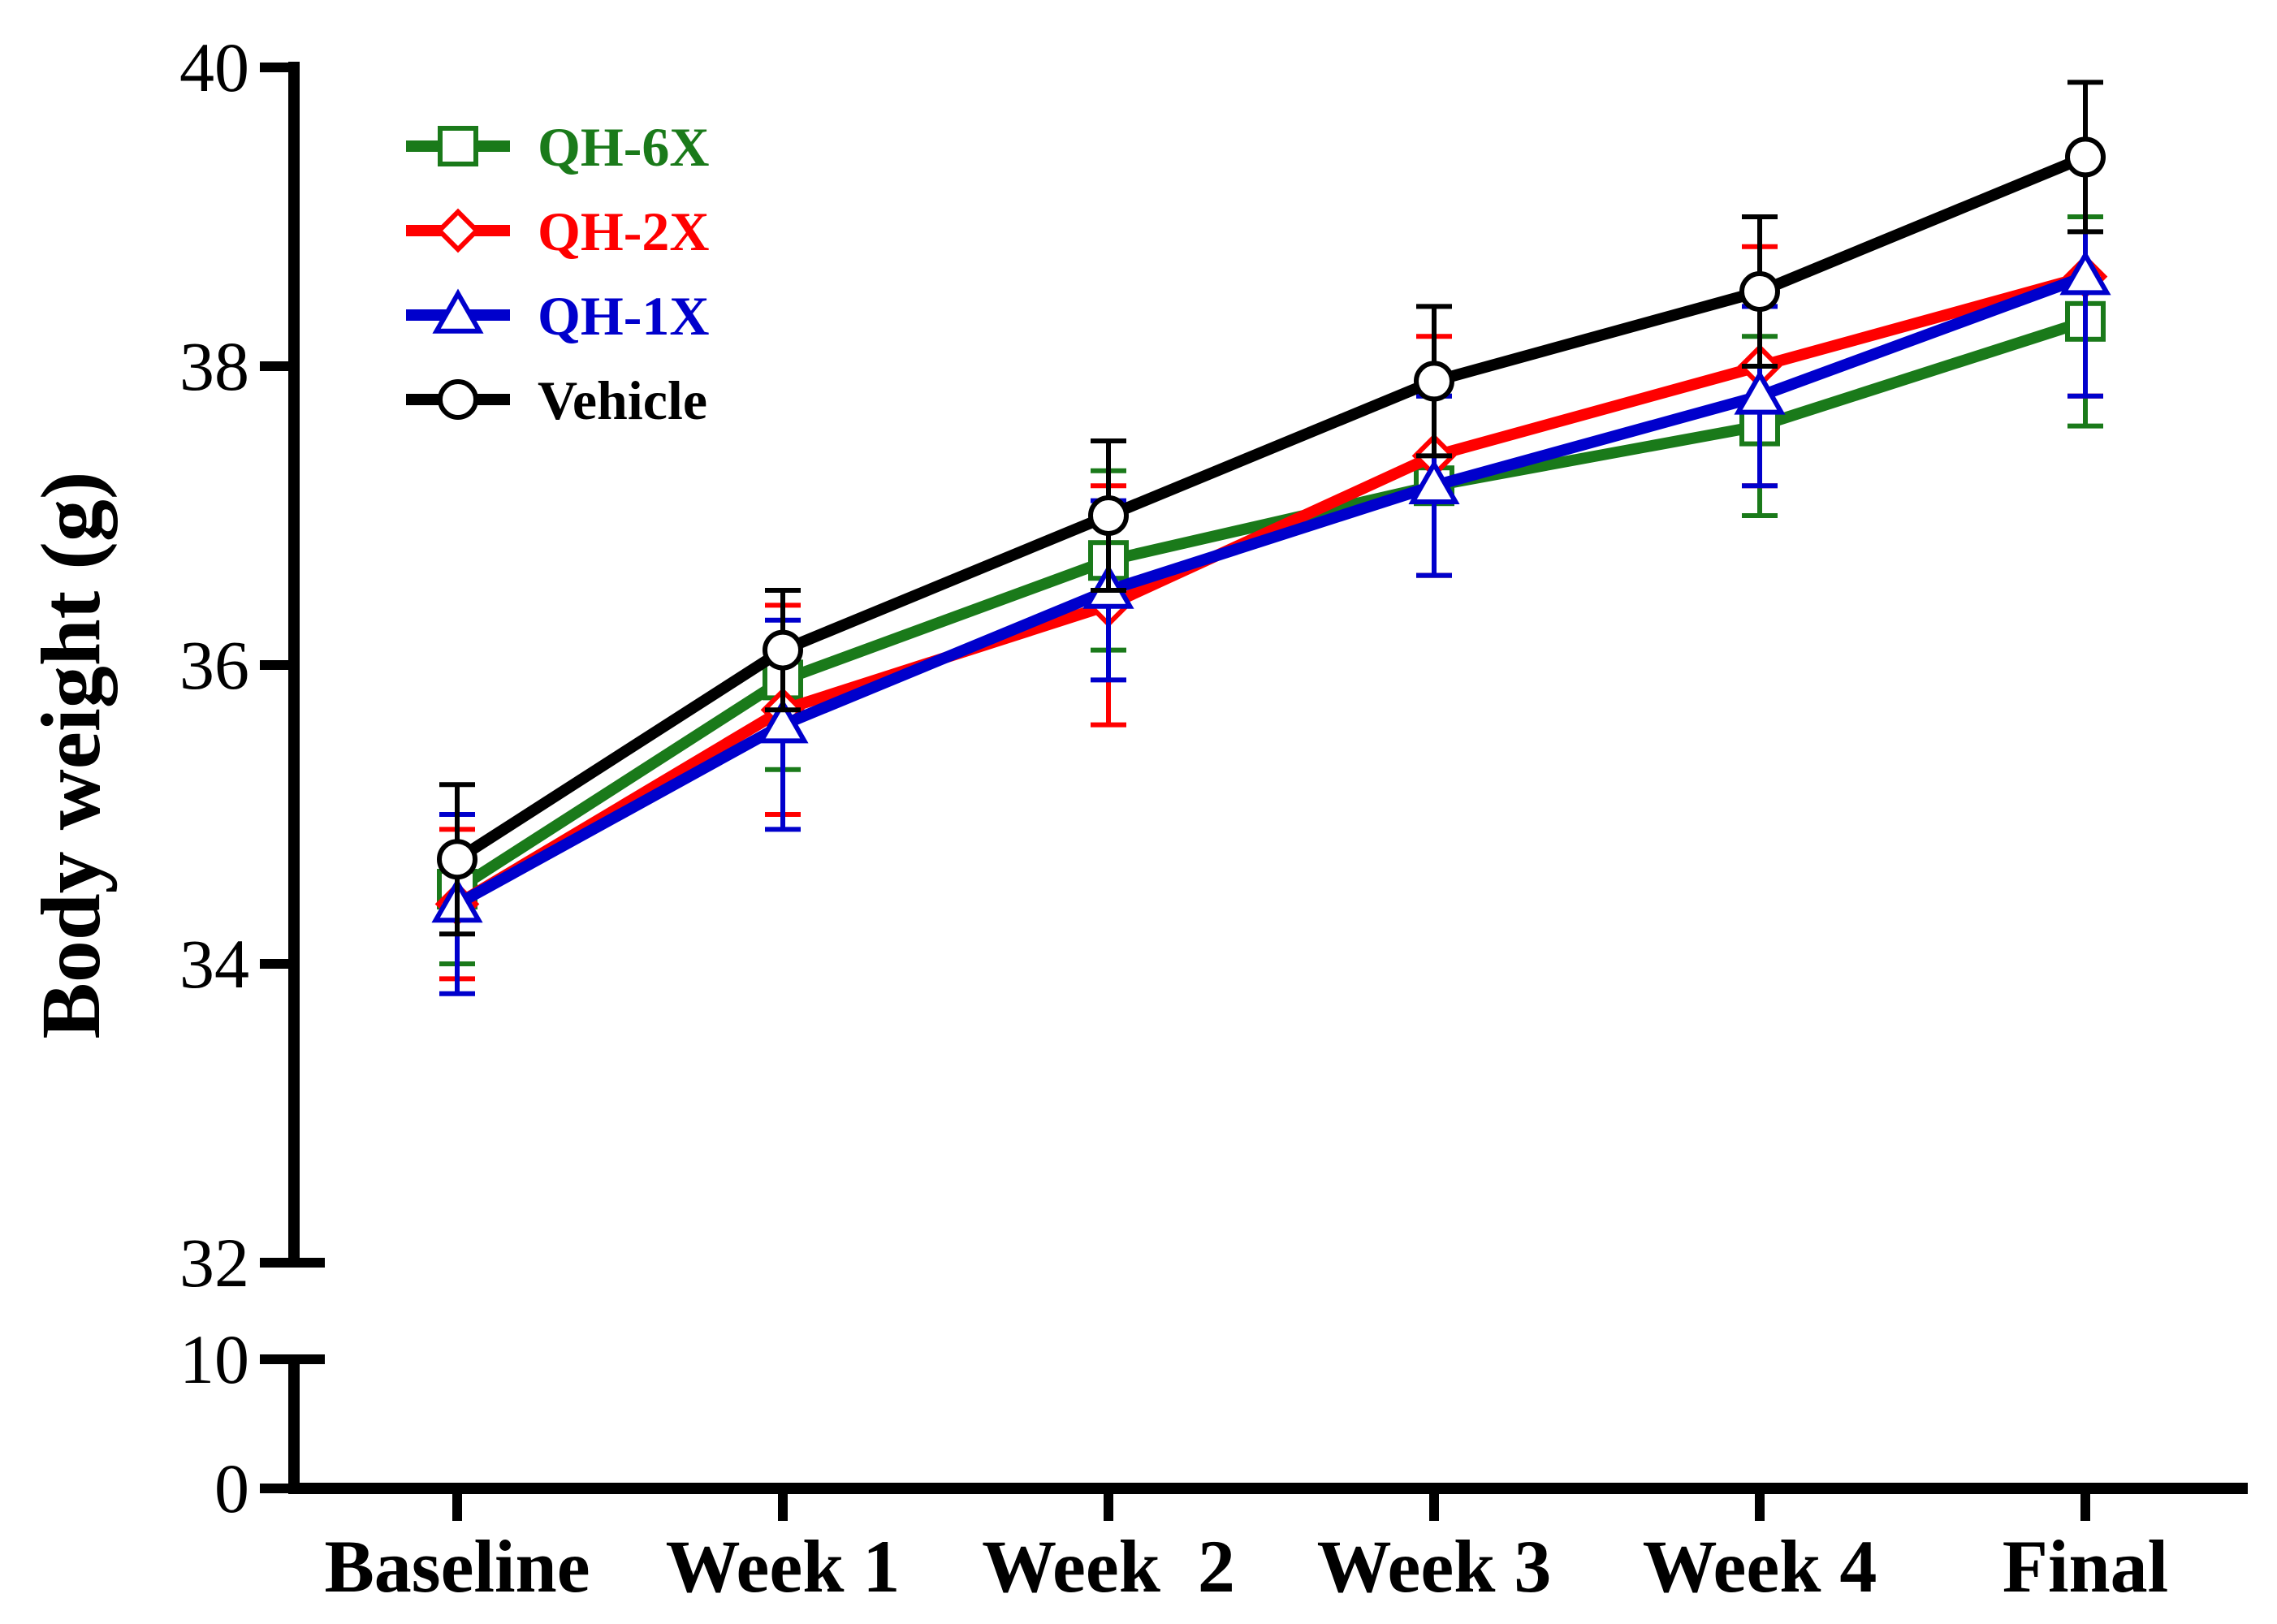 The width and height of the screenshot is (2277, 1624). What do you see at coordinates (252, 778) in the screenshot?
I see `y-tick-layer: 32 34 36 38 40 0 10` at bounding box center [252, 778].